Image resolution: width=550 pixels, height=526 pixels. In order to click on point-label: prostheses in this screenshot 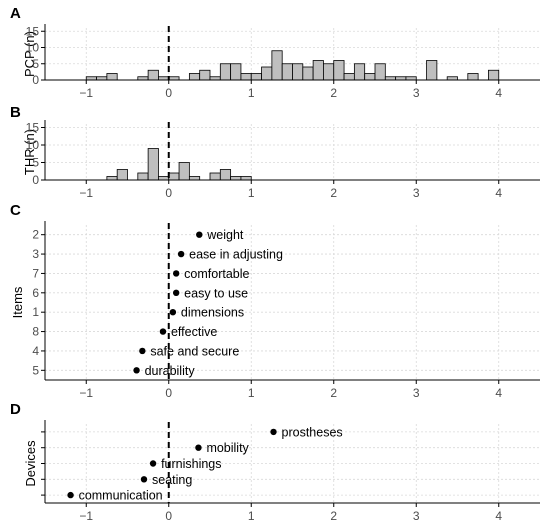, I will do `click(312, 432)`.